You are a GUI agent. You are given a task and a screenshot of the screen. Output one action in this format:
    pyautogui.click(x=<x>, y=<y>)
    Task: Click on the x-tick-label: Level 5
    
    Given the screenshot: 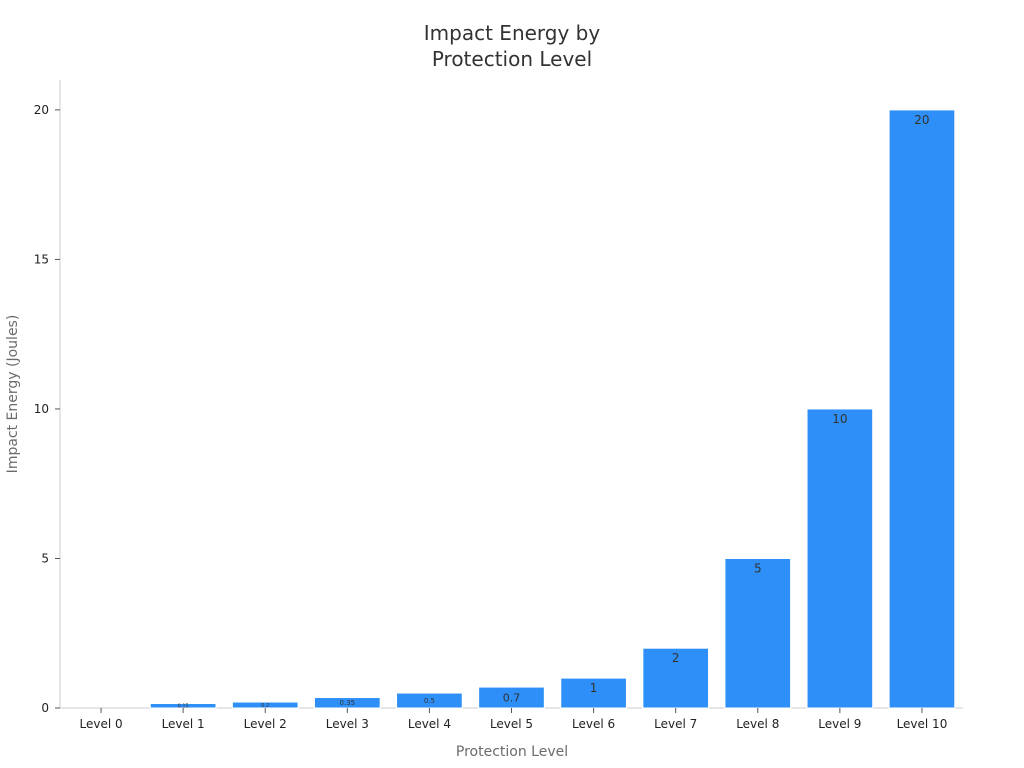 What is the action you would take?
    pyautogui.click(x=511, y=724)
    